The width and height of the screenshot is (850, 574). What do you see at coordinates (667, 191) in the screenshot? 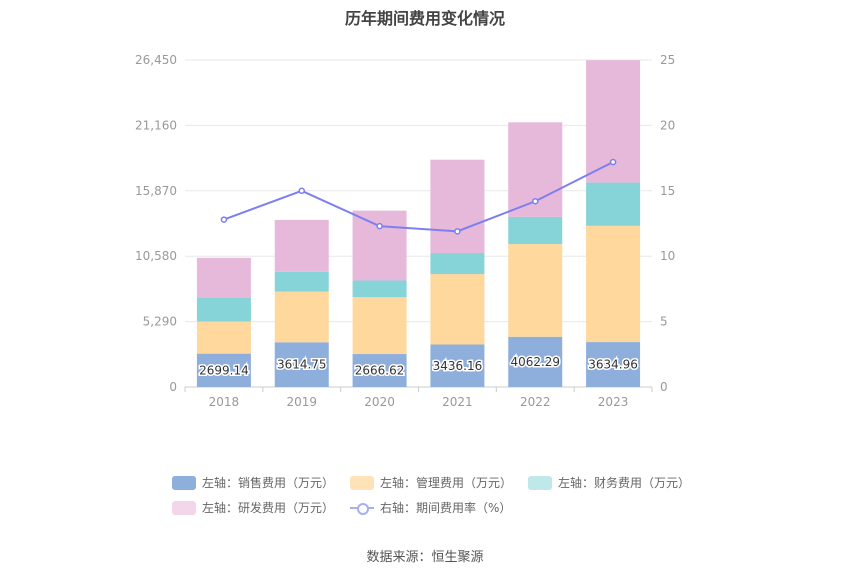
I see `right-tick-label: 15` at bounding box center [667, 191].